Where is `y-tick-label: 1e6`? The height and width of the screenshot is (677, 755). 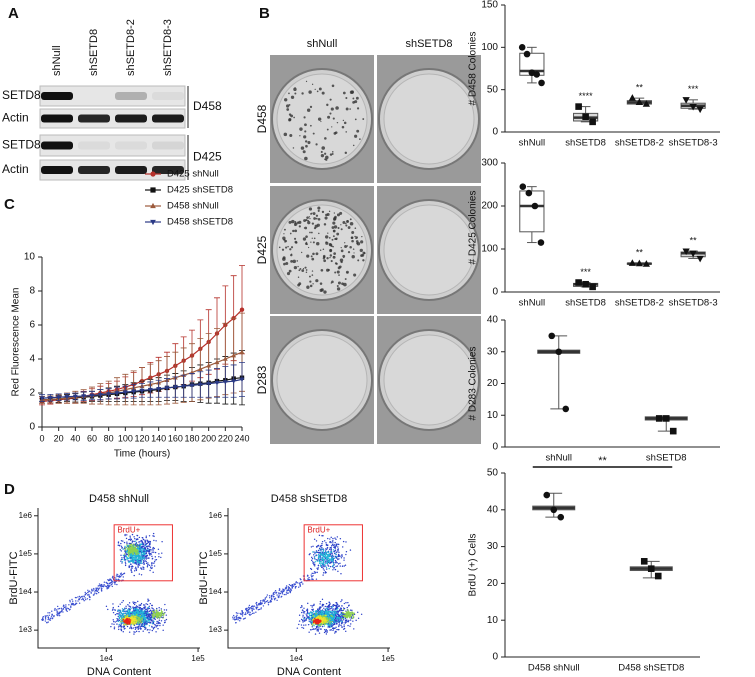
y-tick-label: 1e6 is located at coordinates (26, 515).